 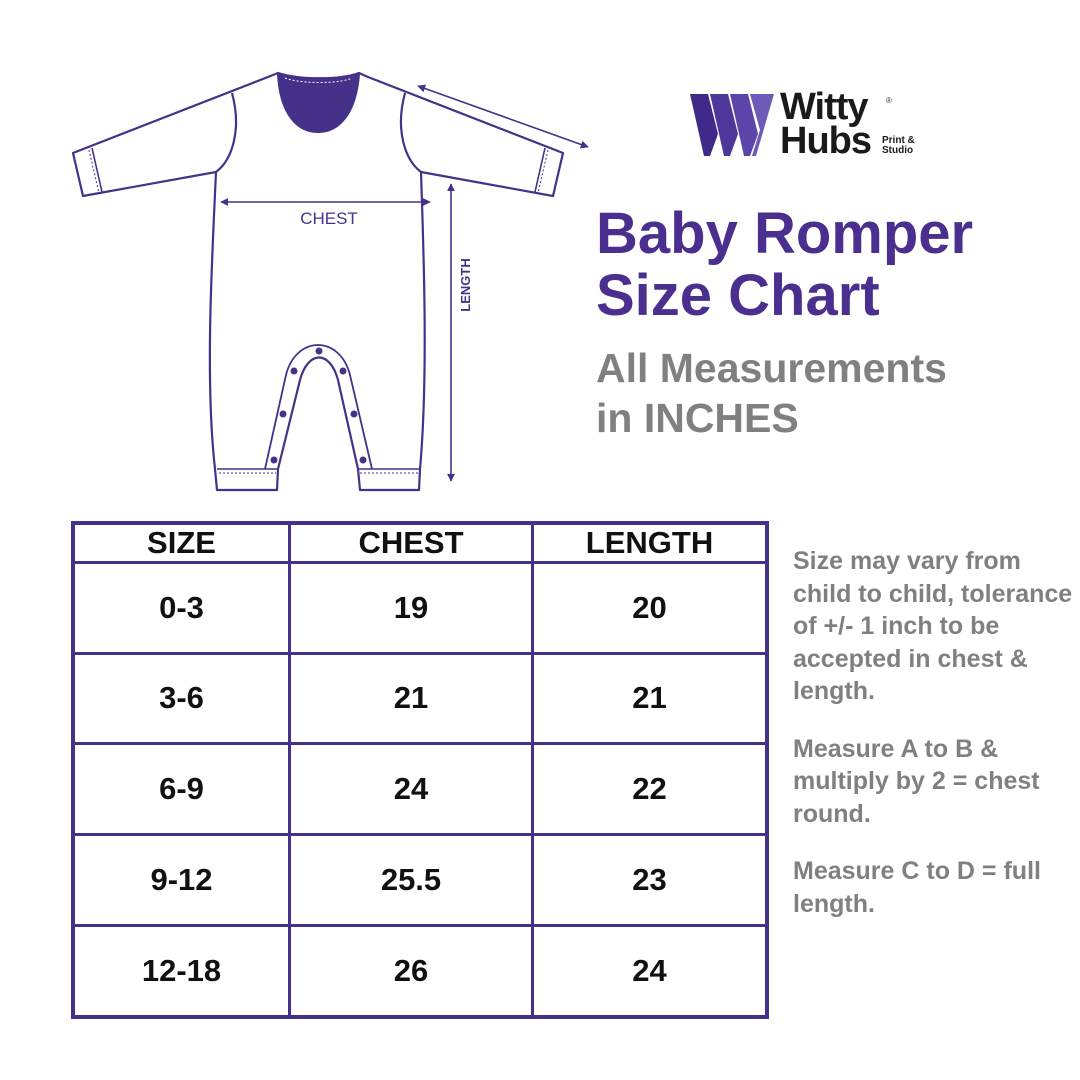 What do you see at coordinates (411, 879) in the screenshot?
I see `cell-chest: 25.5` at bounding box center [411, 879].